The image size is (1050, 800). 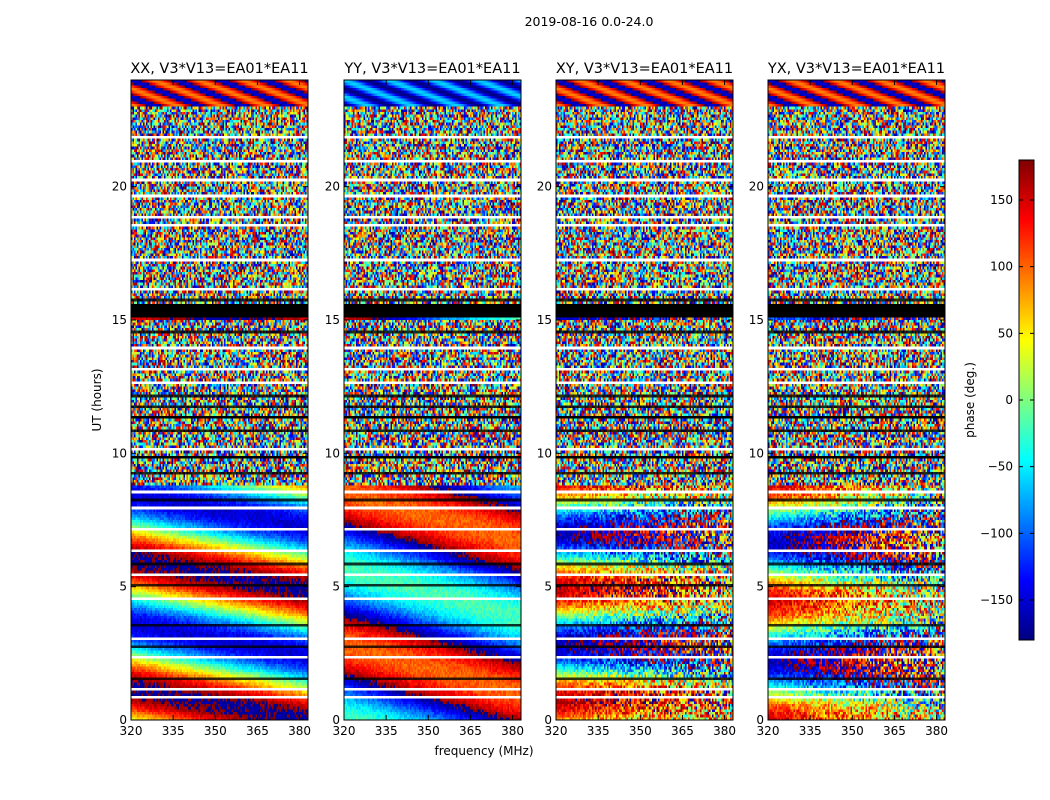 What do you see at coordinates (644, 69) in the screenshot?
I see `panel-title-xy: XY, V3*V13=EA01*EA11` at bounding box center [644, 69].